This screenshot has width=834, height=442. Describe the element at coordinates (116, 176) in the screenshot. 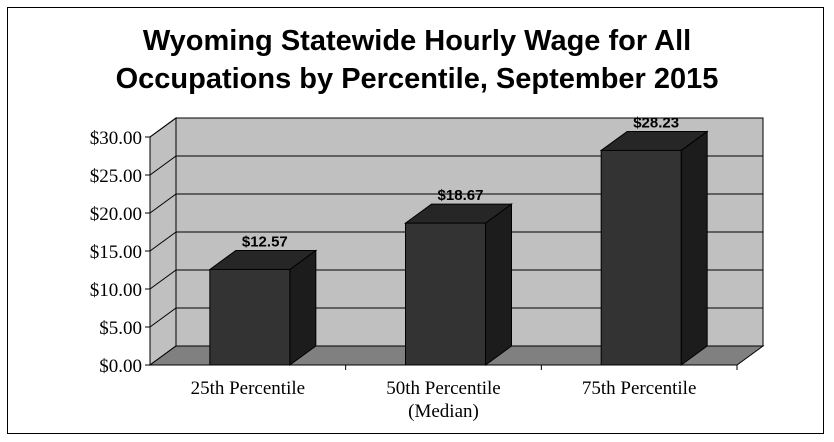

I see `y-tick-label: $25.00` at that location.